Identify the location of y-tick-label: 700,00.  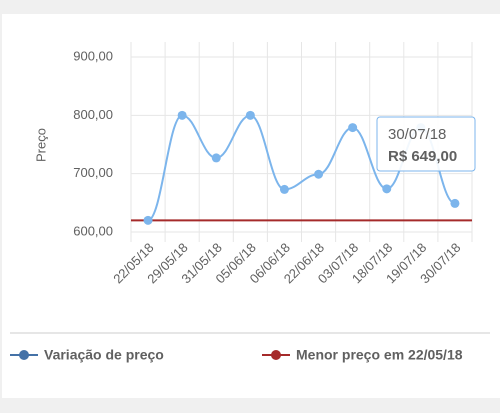
(93, 172).